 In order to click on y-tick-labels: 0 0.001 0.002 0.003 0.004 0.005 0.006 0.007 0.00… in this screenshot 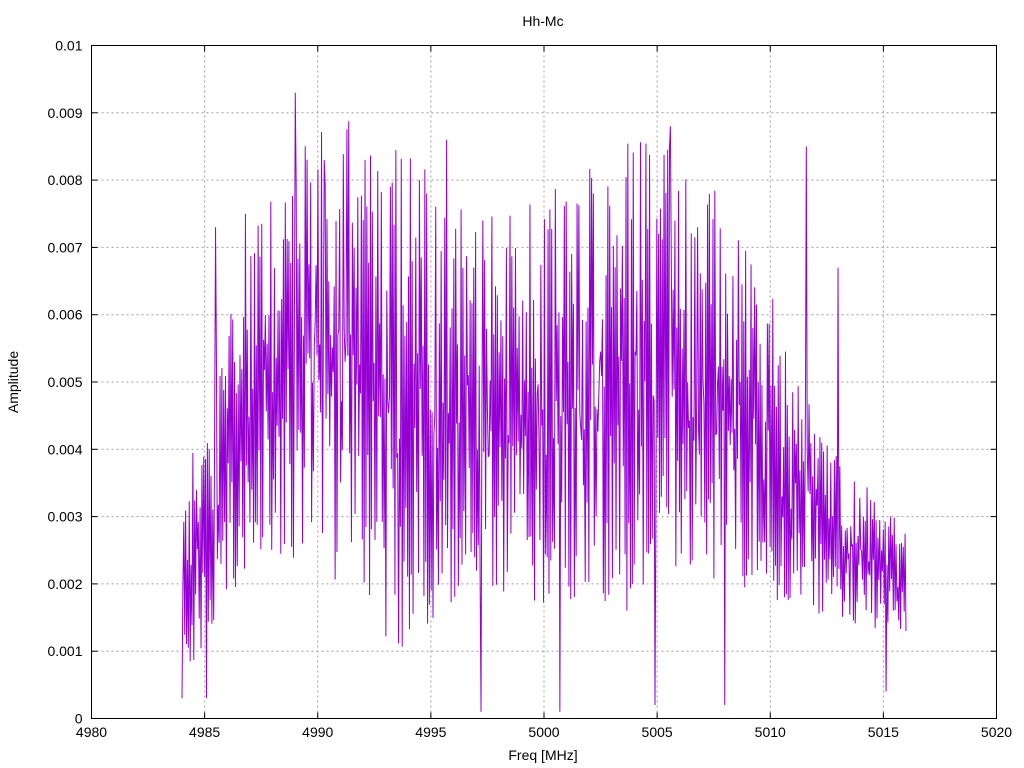, I will do `click(64, 382)`.